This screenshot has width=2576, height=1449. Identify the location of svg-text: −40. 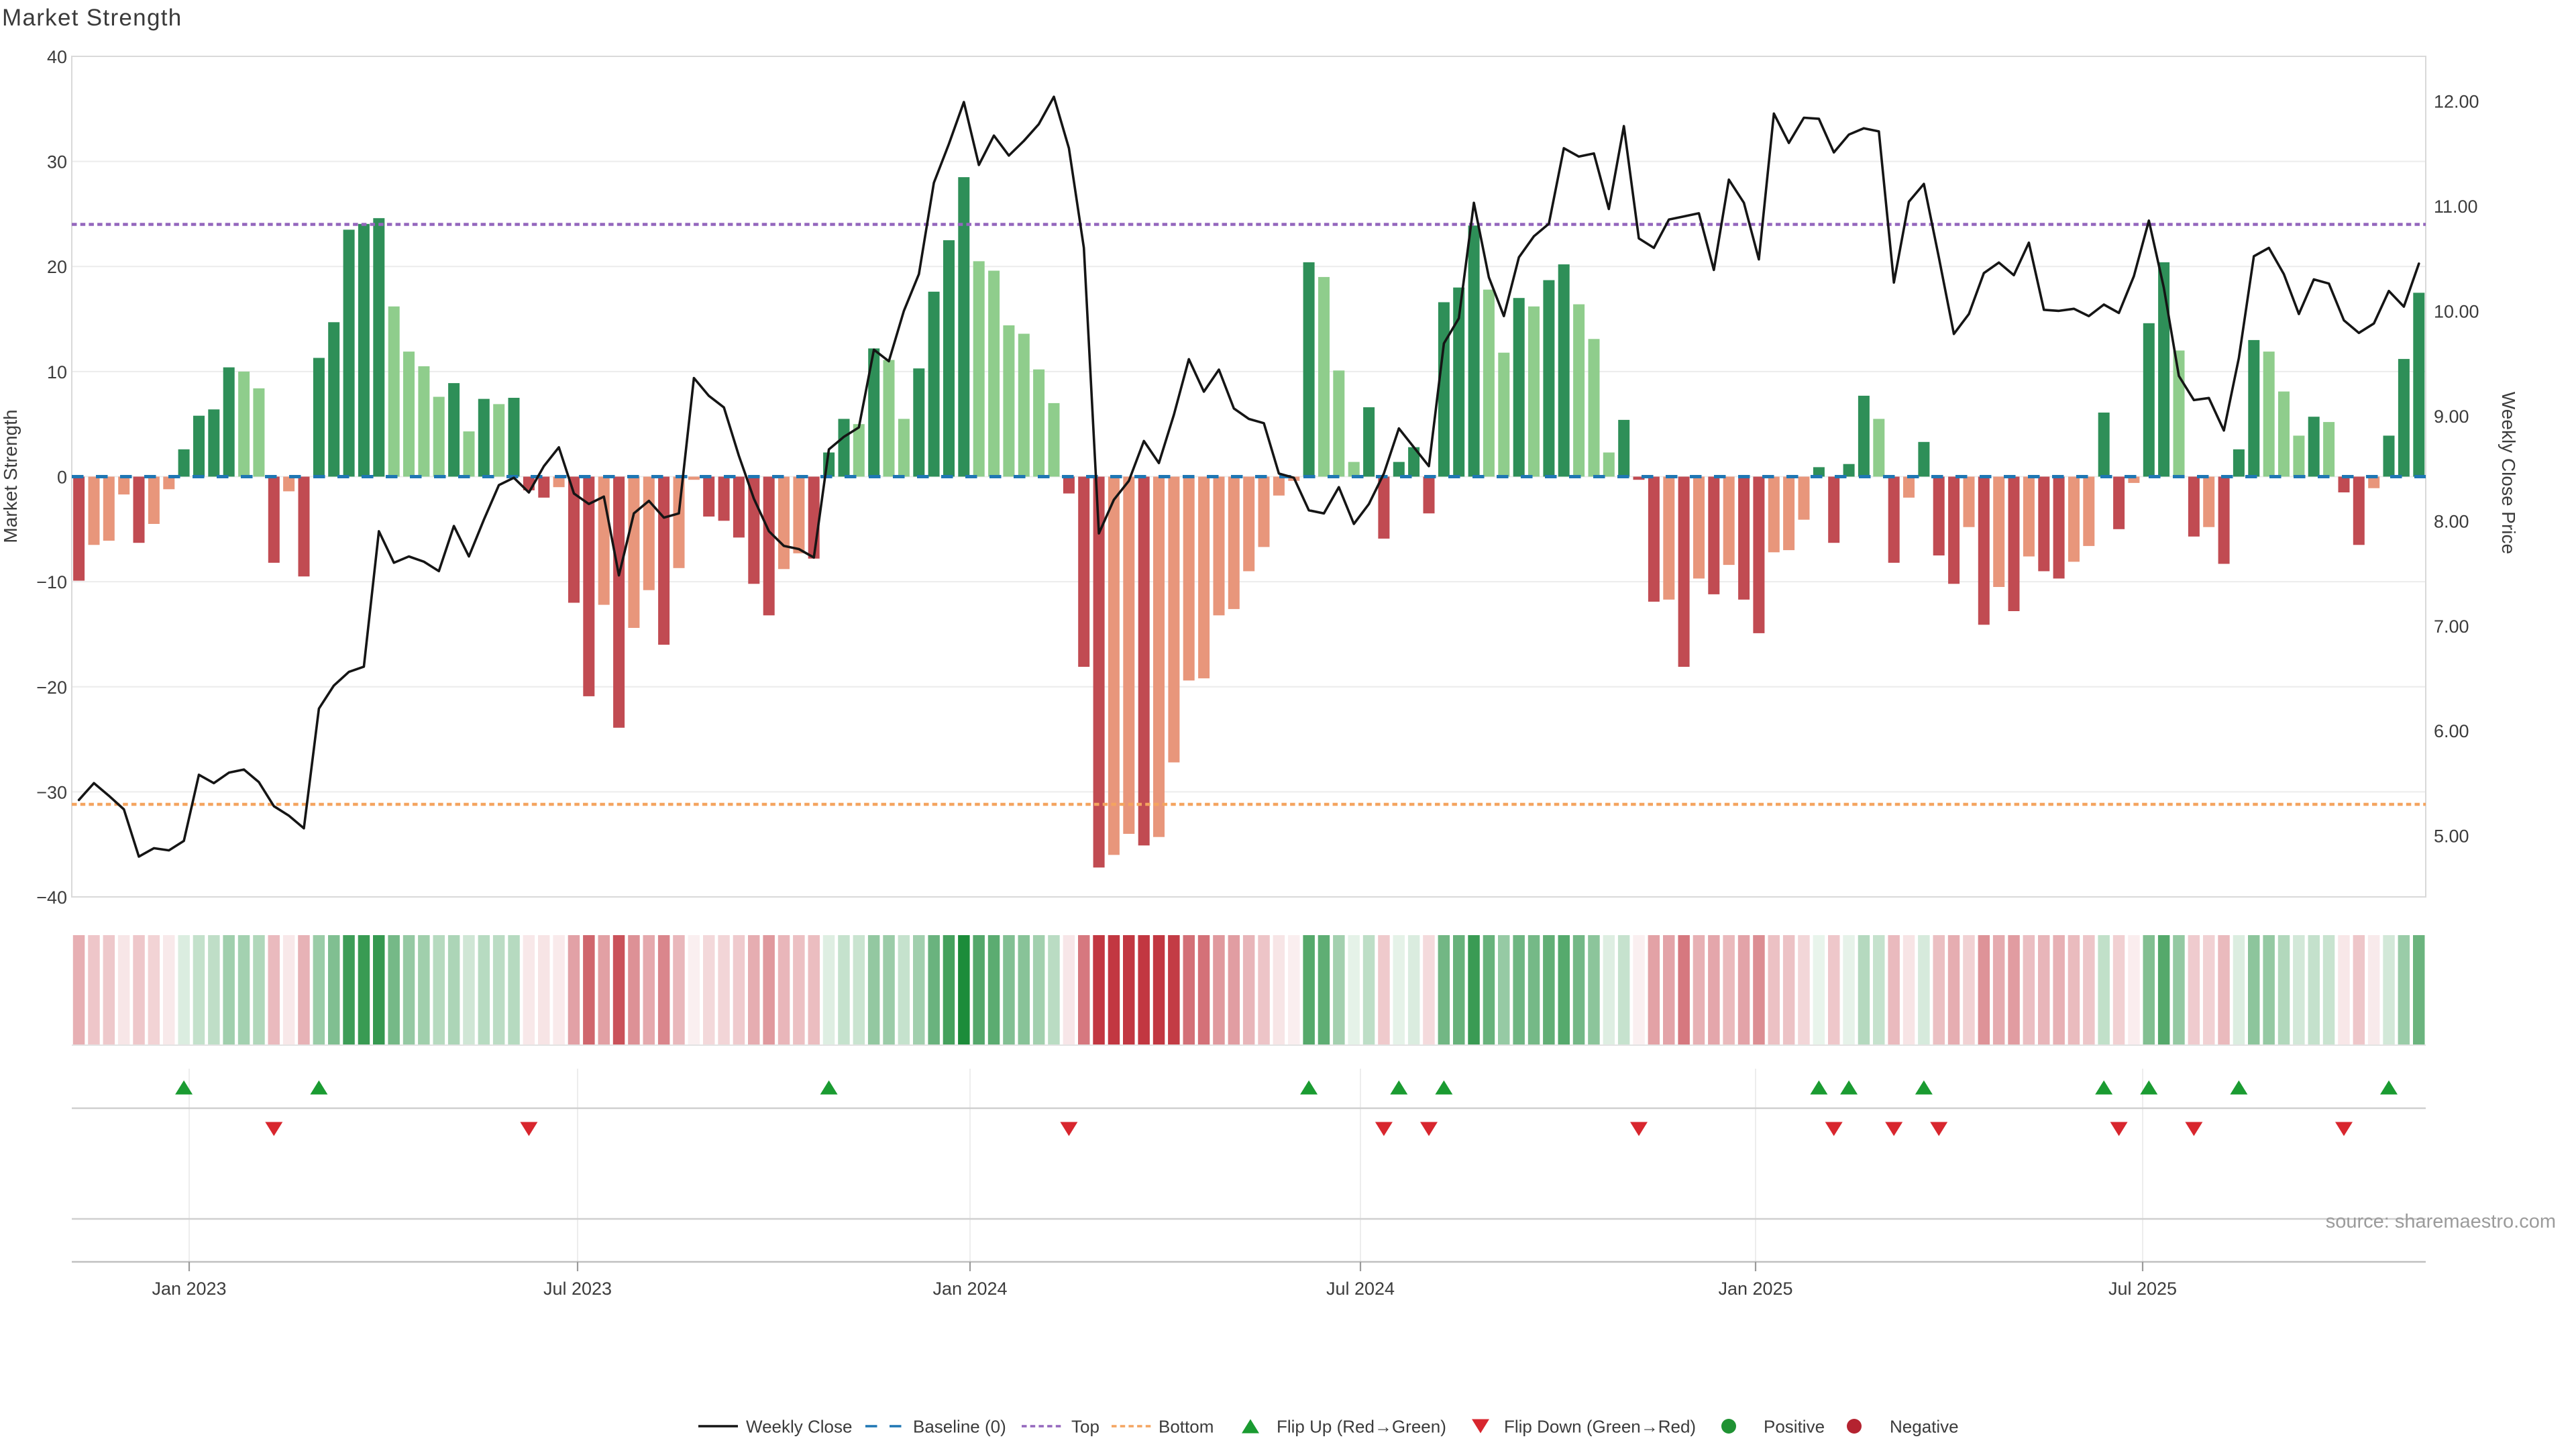
(51, 898).